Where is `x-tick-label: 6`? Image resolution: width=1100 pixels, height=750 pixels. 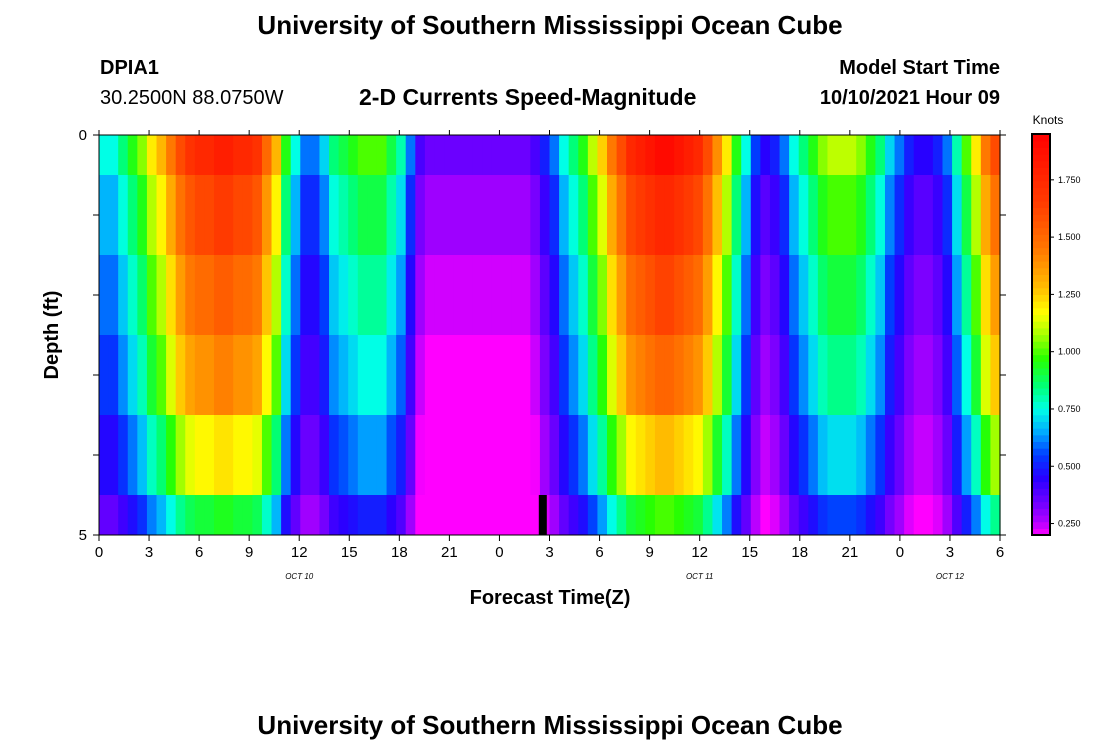 x-tick-label: 6 is located at coordinates (599, 552).